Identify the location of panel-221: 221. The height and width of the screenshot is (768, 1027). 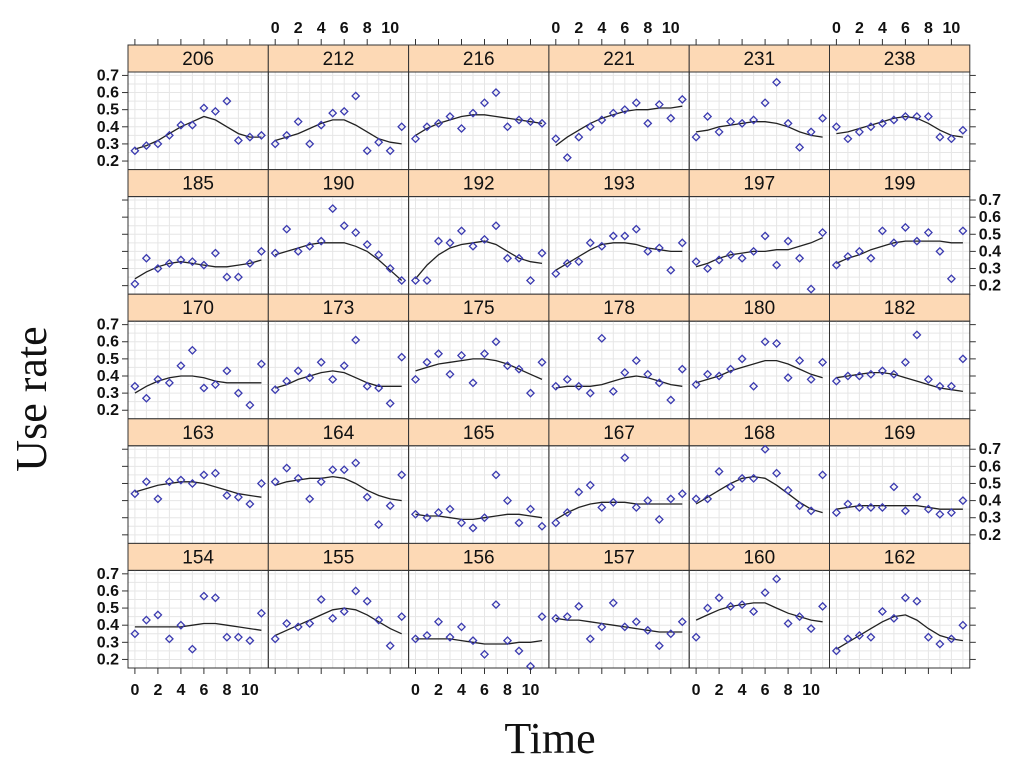
(619, 107).